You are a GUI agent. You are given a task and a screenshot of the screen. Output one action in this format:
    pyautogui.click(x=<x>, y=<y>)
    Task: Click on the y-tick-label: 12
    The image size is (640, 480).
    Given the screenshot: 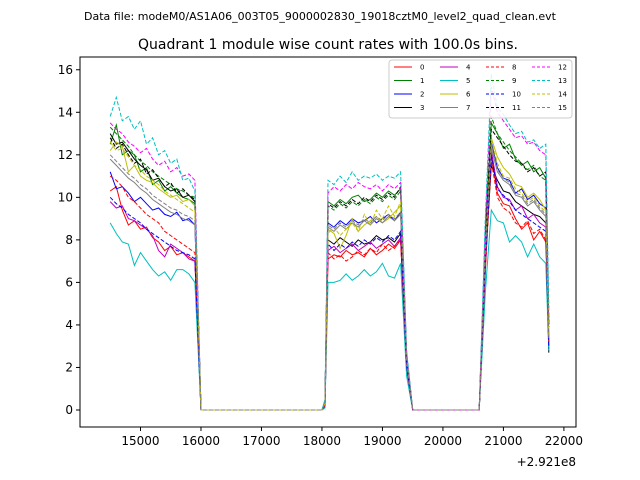 What is the action you would take?
    pyautogui.click(x=65, y=155)
    